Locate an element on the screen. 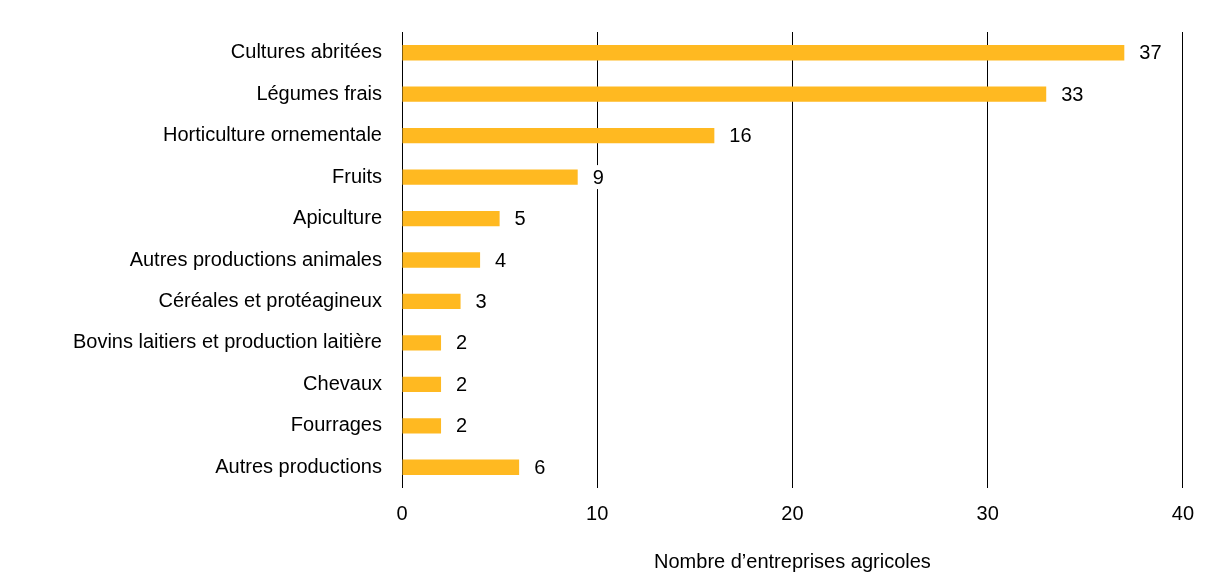 The image size is (1208, 582). y-tick-label: Cultures abritées is located at coordinates (306, 51).